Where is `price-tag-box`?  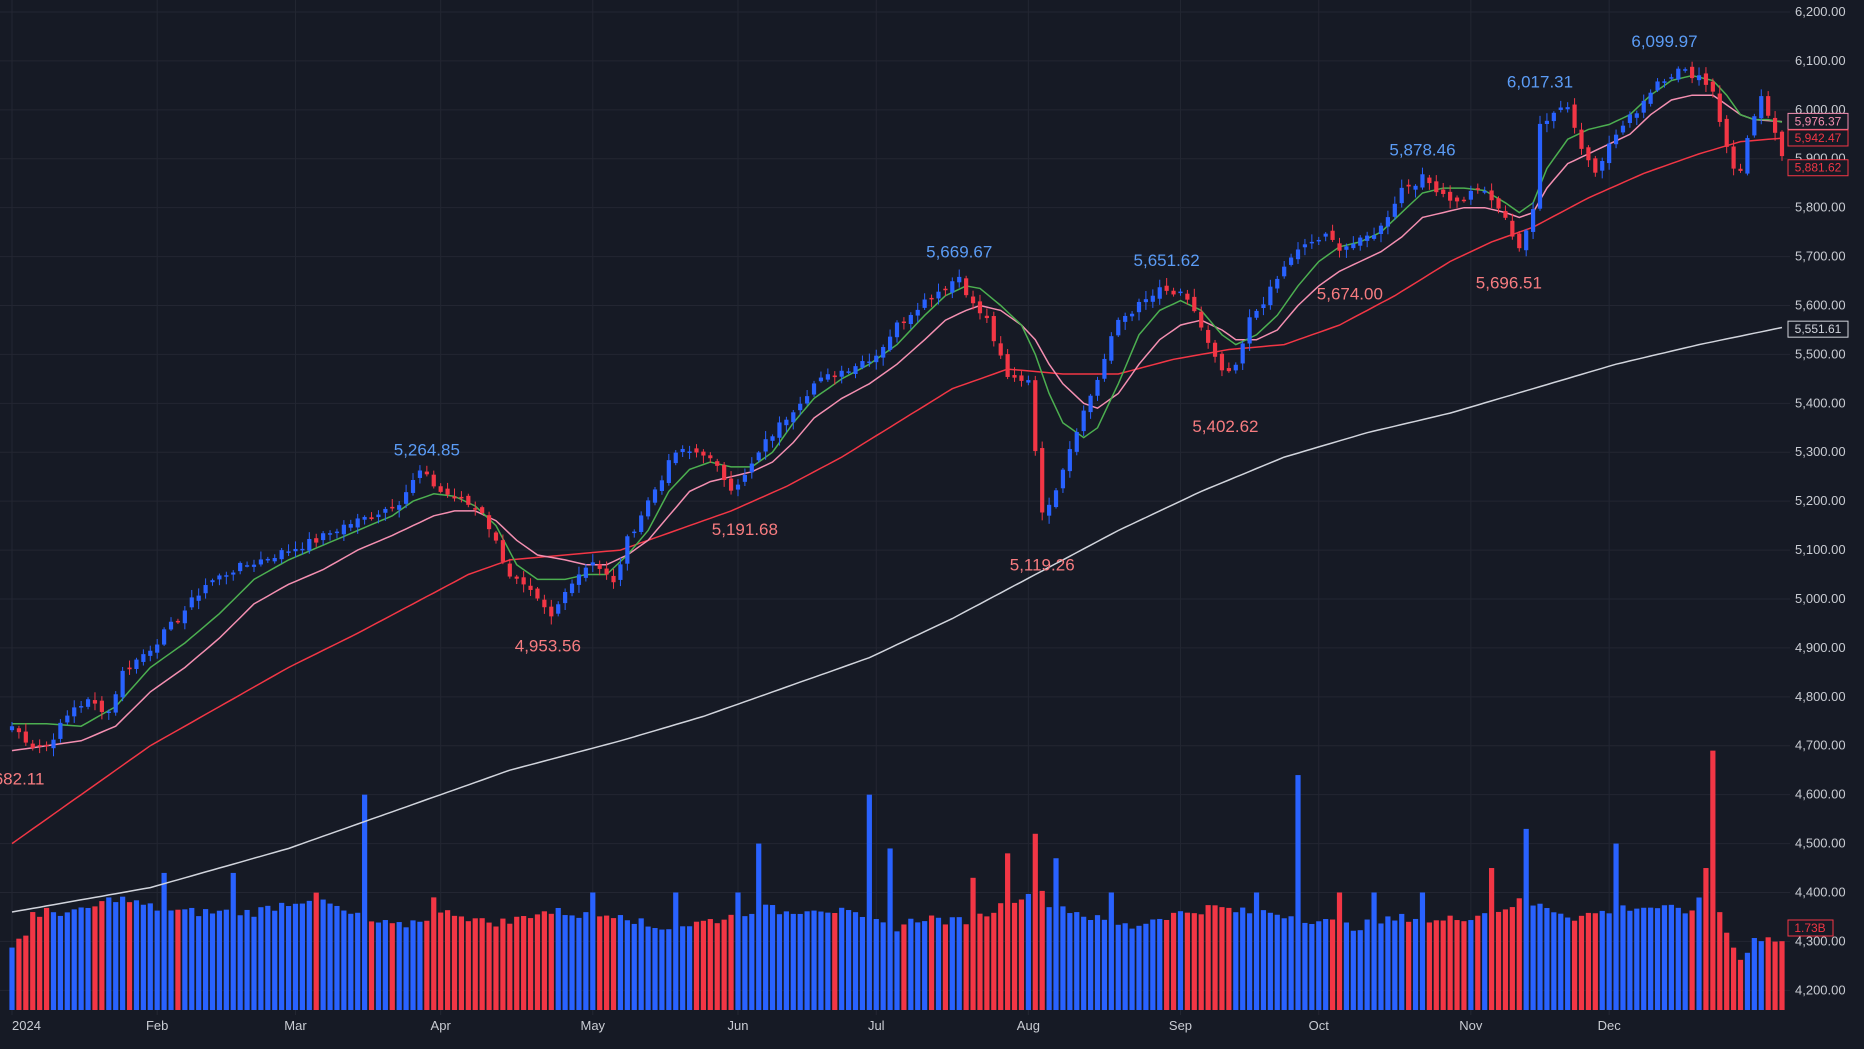
price-tag-box is located at coordinates (1818, 121).